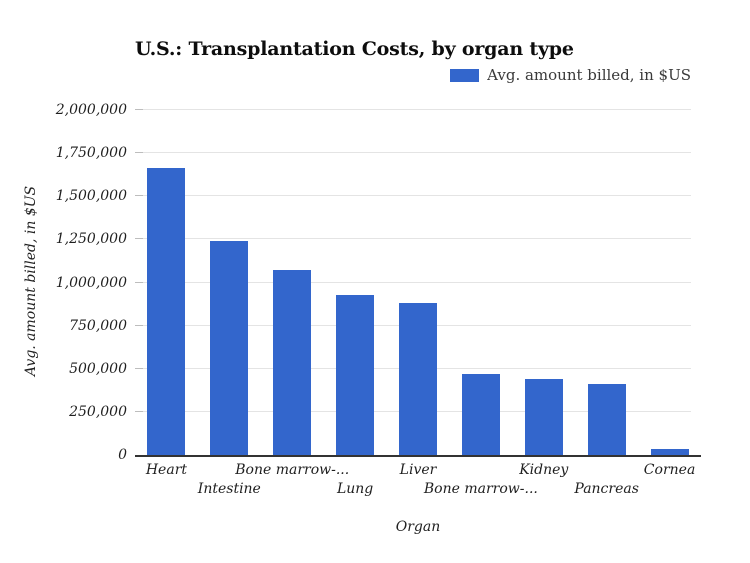  What do you see at coordinates (166, 470) in the screenshot?
I see `x-axis-category-label: Heart` at bounding box center [166, 470].